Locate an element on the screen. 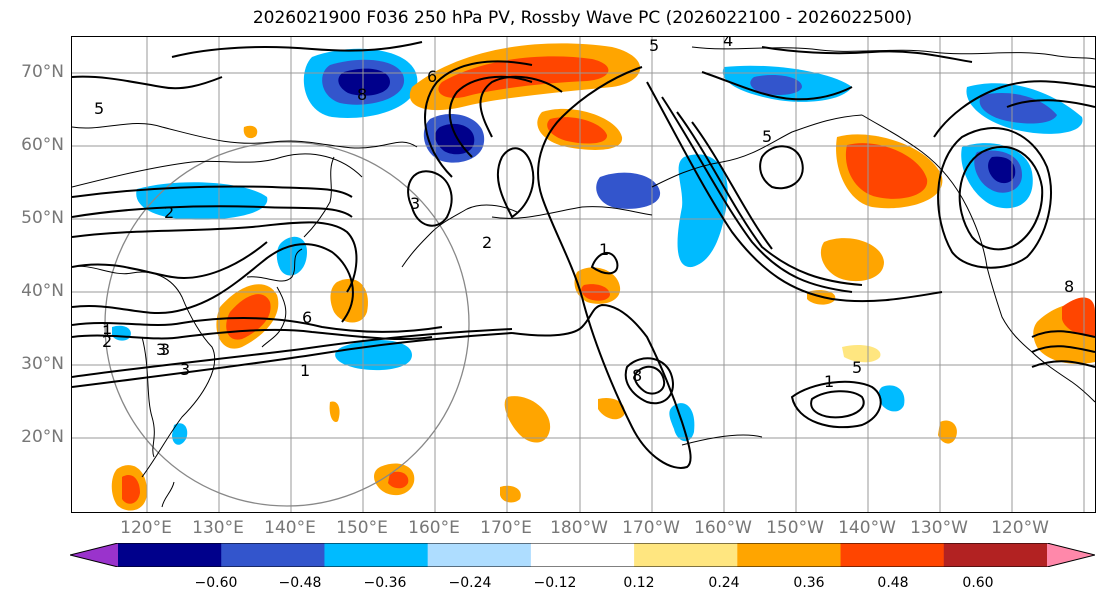  colorbar-tick: −0.36 is located at coordinates (385, 583).